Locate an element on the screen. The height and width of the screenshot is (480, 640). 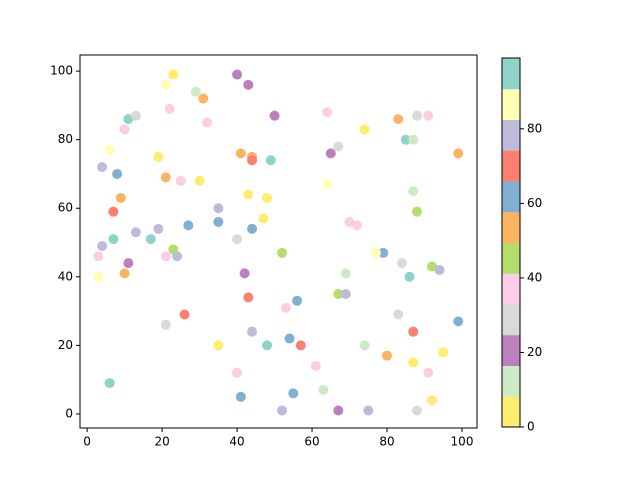
x-tick-label: 20 is located at coordinates (161, 442).